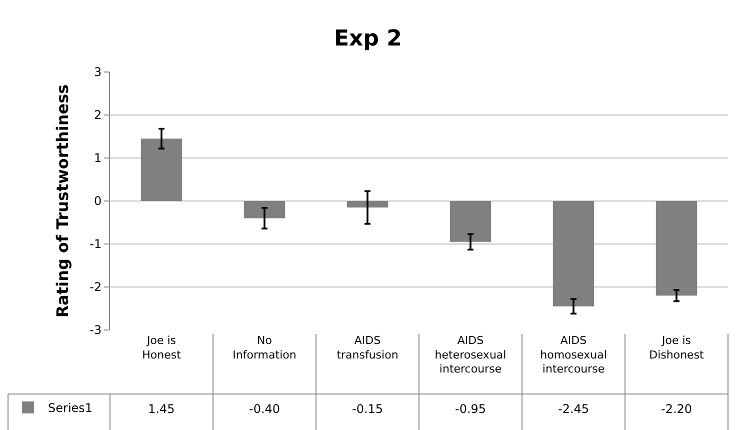 This screenshot has width=736, height=430. Describe the element at coordinates (62, 201) in the screenshot. I see `y-axis-title: Rating of Trustworthiness` at that location.